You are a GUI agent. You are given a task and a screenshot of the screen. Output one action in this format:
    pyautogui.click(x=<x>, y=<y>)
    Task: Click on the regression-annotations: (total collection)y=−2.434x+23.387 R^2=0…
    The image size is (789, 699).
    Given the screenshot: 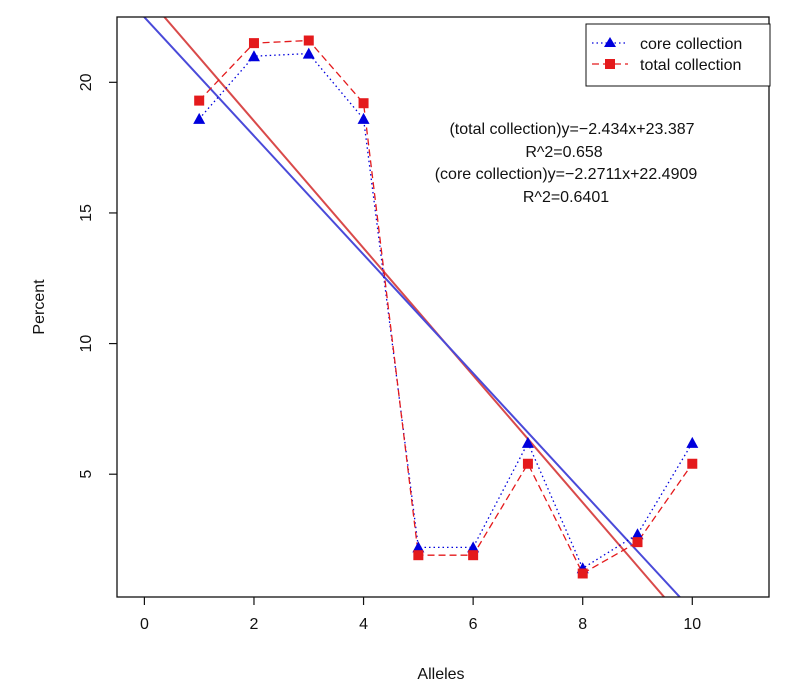 What is the action you would take?
    pyautogui.click(x=566, y=163)
    